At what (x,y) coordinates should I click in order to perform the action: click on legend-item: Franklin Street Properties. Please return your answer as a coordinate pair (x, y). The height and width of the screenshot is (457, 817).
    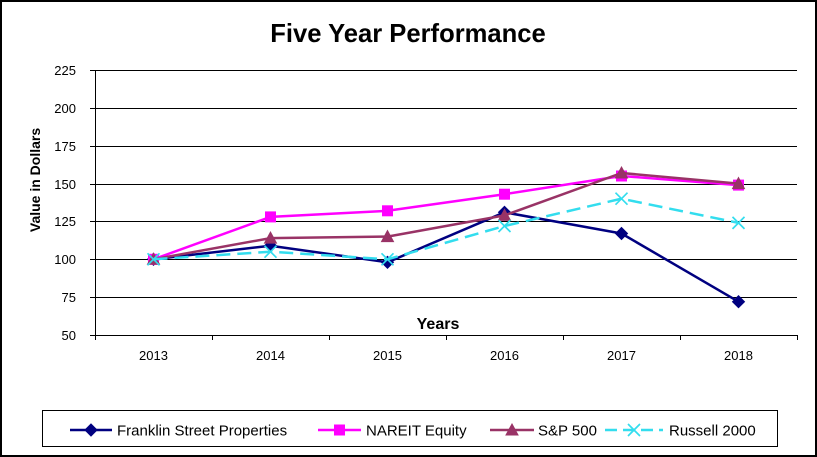
    Looking at the image, I should click on (178, 431).